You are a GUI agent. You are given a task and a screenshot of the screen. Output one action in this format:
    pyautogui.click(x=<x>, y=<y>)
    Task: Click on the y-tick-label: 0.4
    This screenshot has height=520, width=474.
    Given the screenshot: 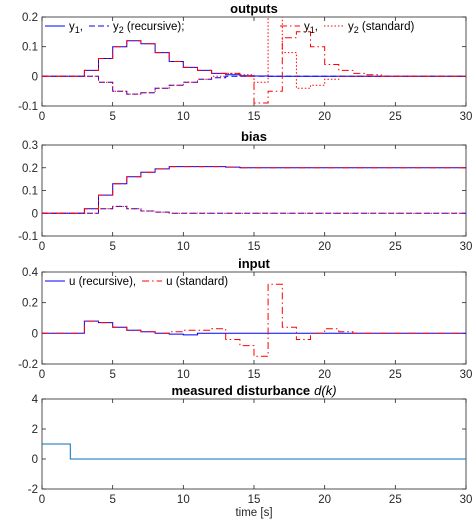 What is the action you would take?
    pyautogui.click(x=30, y=273)
    